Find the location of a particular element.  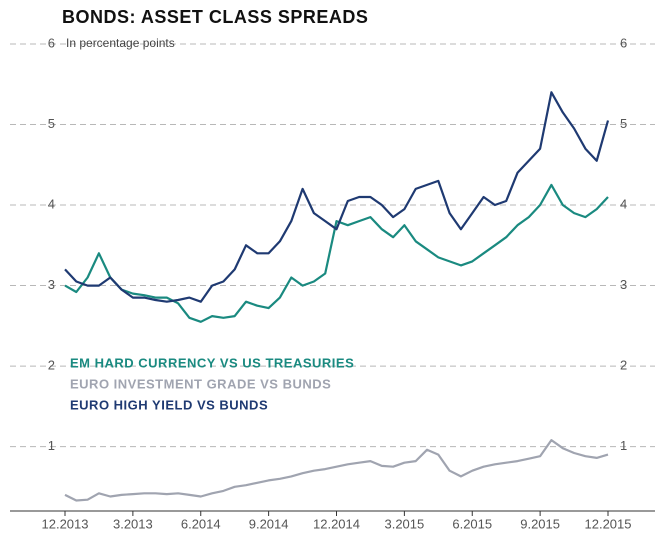

y-tick-label: 5 is located at coordinates (51, 123).